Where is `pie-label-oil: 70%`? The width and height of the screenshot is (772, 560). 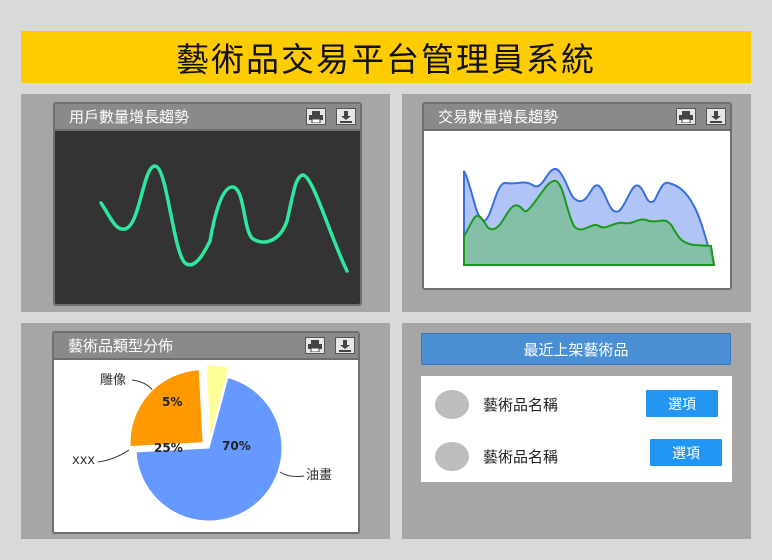 pie-label-oil: 70% is located at coordinates (236, 446).